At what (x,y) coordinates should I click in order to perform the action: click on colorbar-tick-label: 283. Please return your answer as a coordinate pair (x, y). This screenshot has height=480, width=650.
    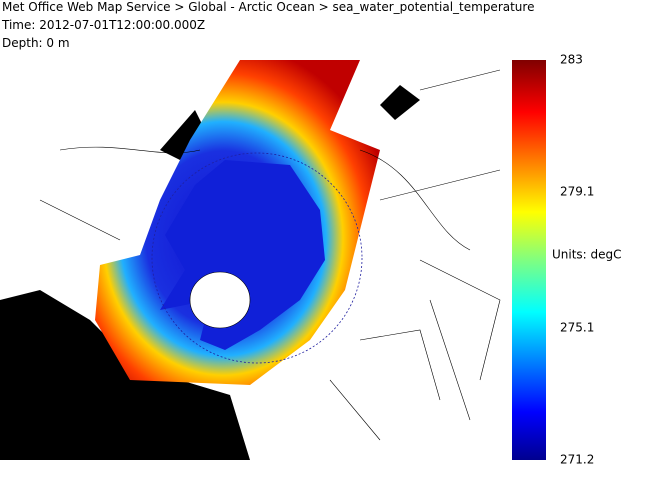
    Looking at the image, I should click on (571, 60).